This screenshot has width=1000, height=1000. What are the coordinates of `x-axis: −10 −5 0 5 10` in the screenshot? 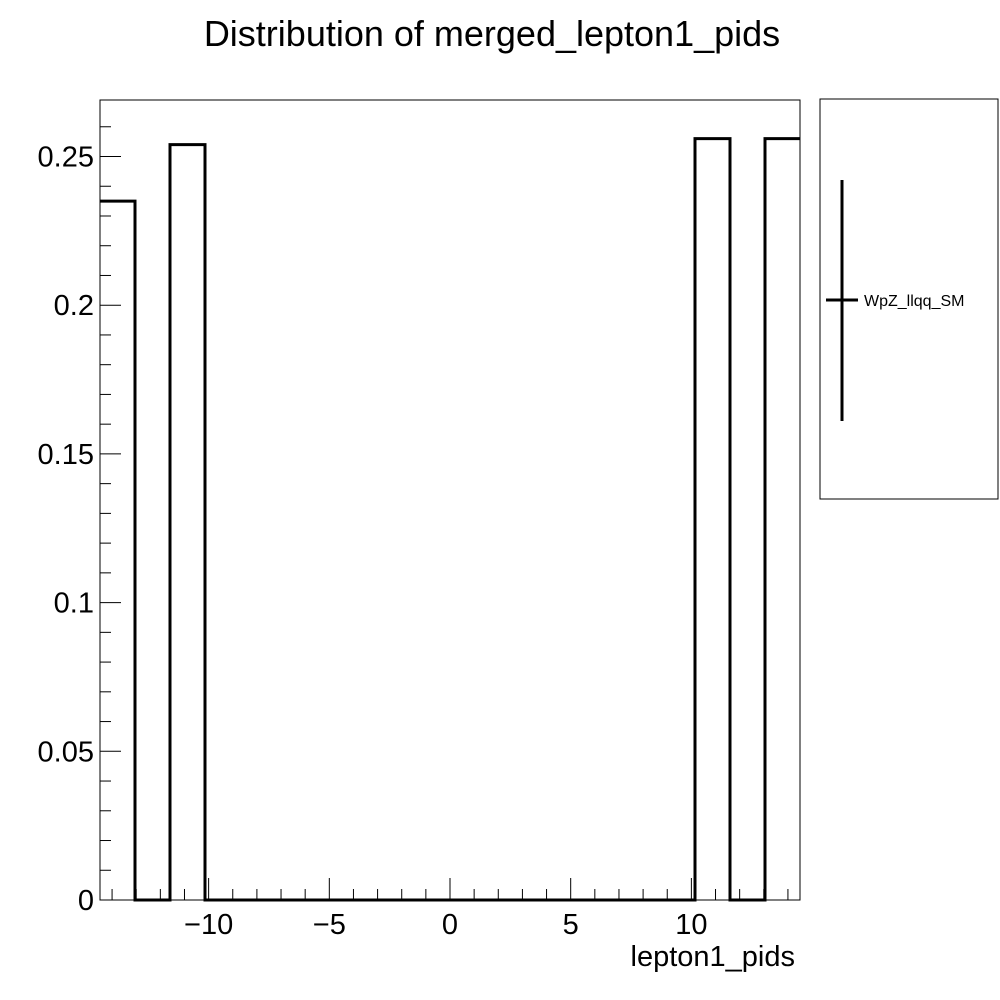 It's located at (450, 909).